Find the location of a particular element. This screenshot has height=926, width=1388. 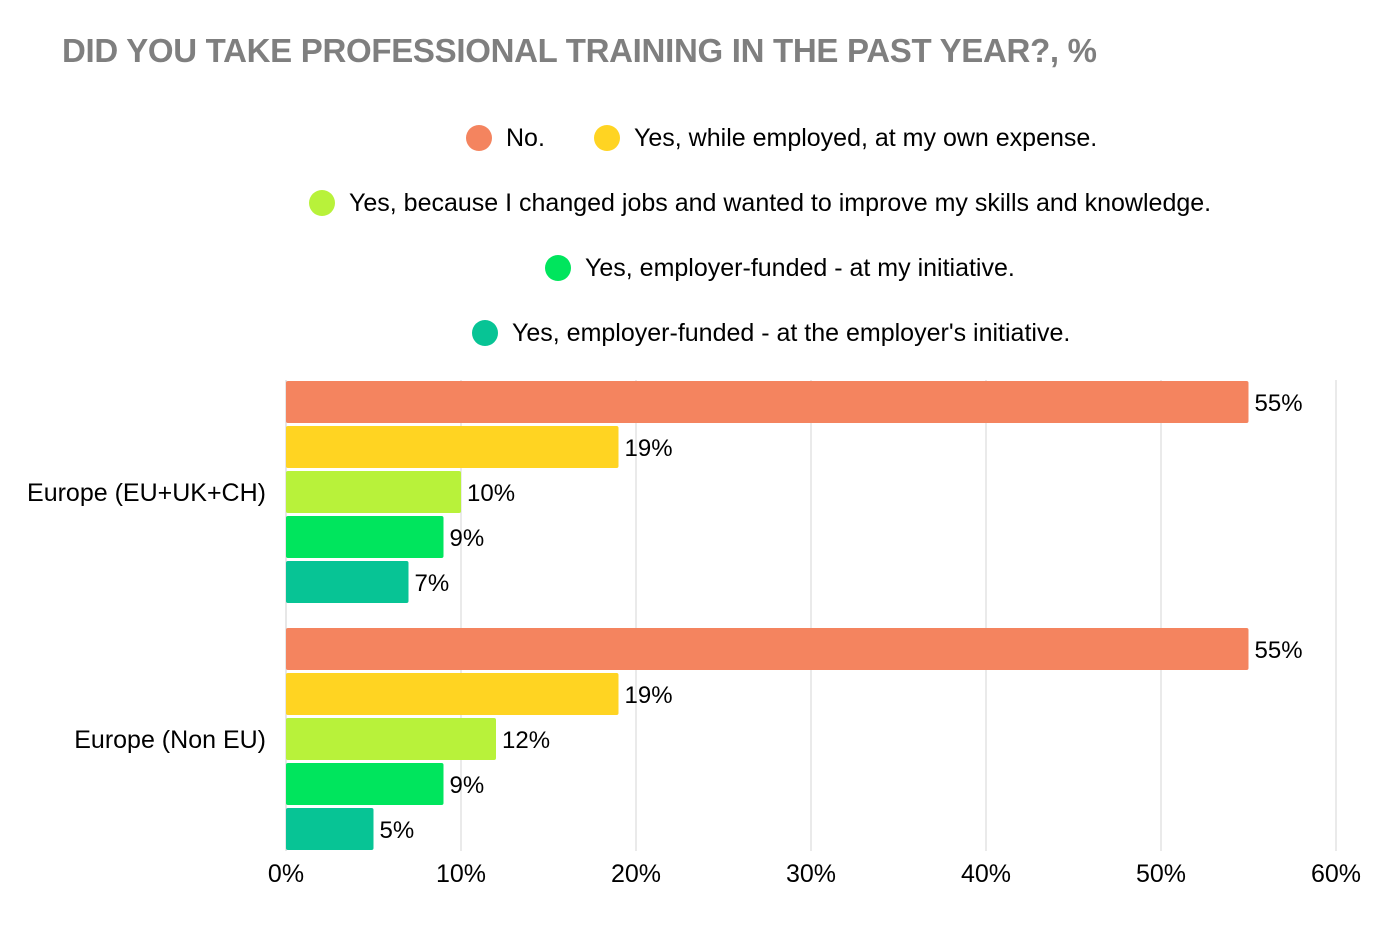

legend-row-3: Yes, employer-funded - at my initiative. is located at coordinates (694, 268).